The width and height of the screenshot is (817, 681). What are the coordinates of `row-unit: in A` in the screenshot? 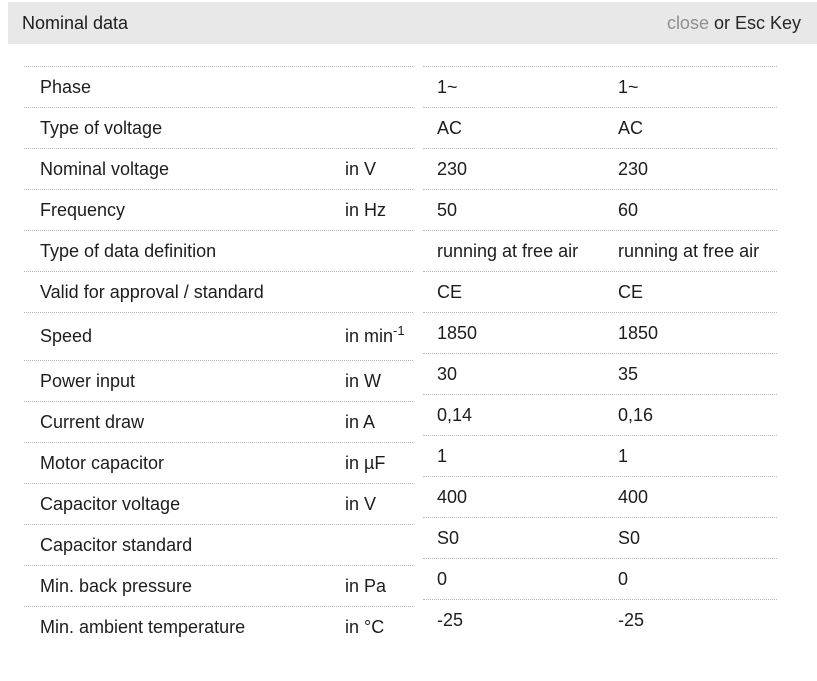 It's located at (360, 421).